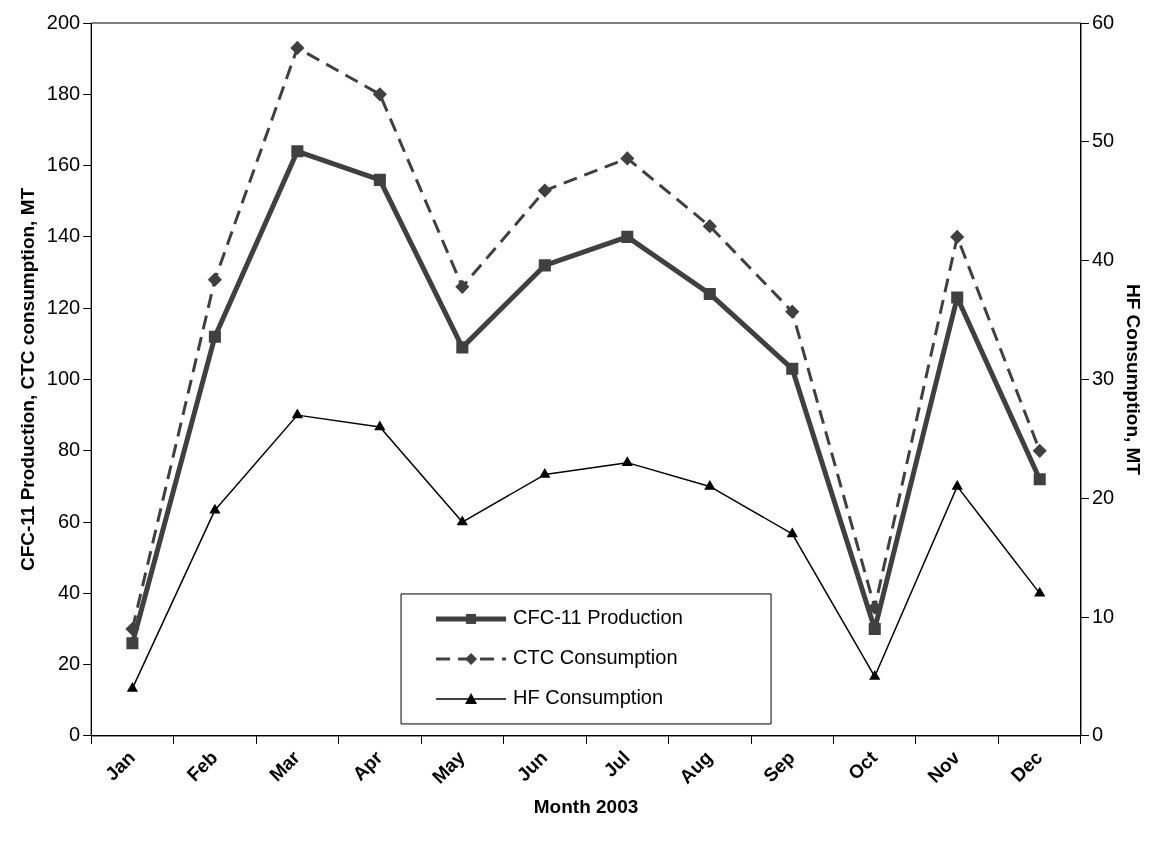  What do you see at coordinates (63, 377) in the screenshot?
I see `y-tick-label: 100` at bounding box center [63, 377].